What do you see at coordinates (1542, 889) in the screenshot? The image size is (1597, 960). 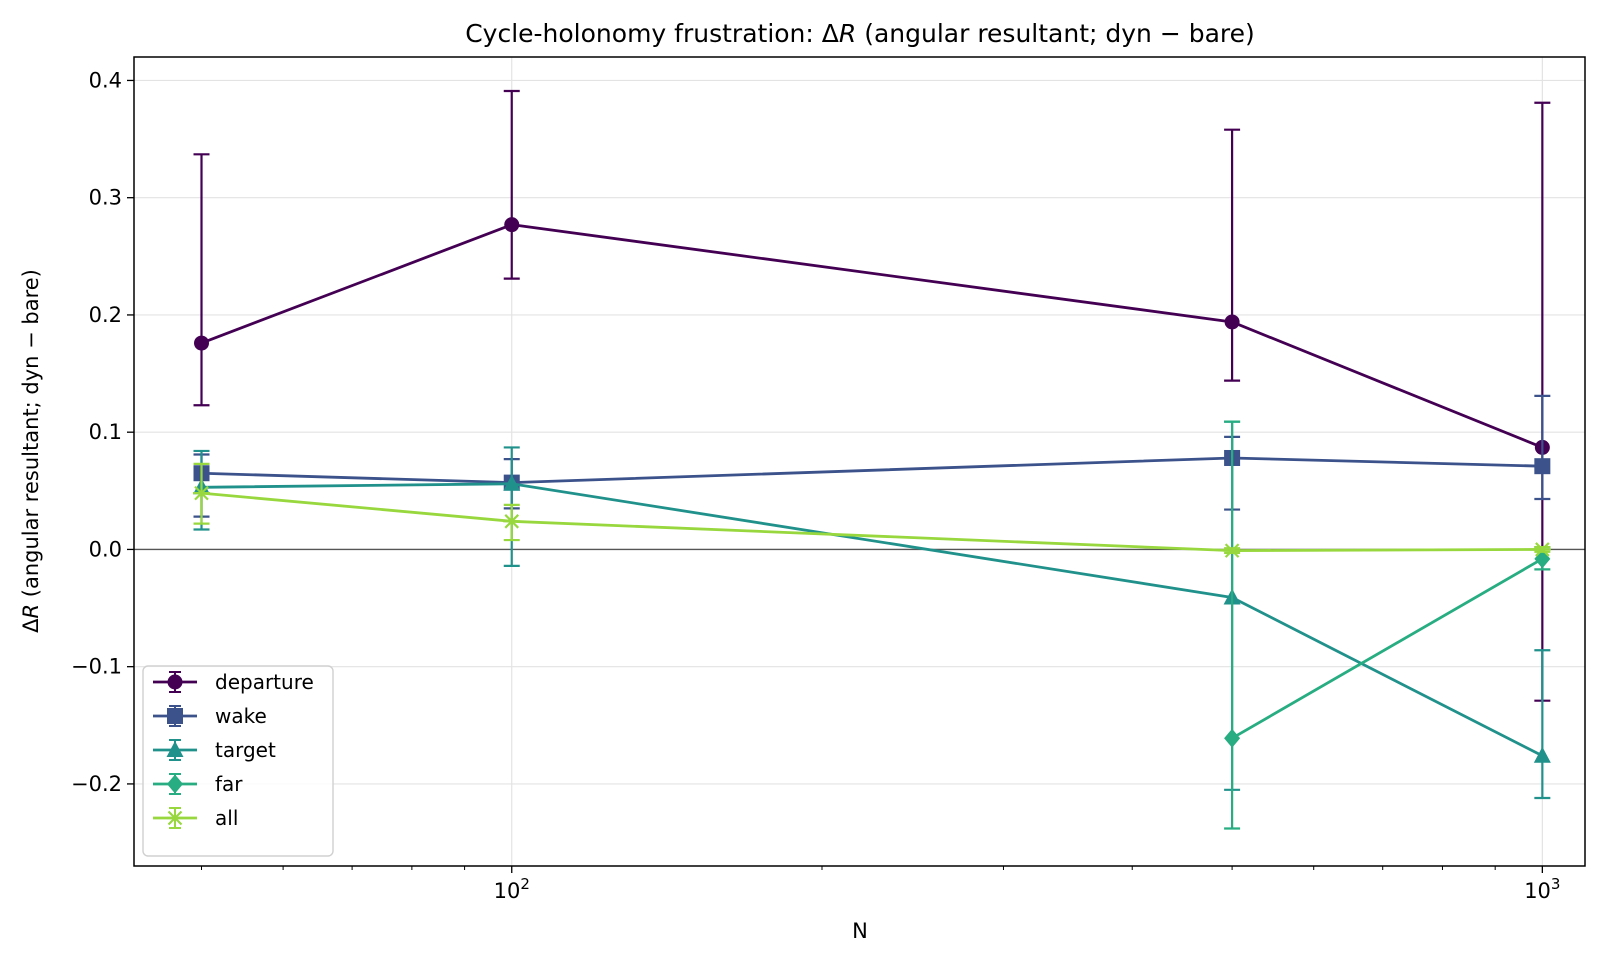 I see `x-tick-label: 10³` at bounding box center [1542, 889].